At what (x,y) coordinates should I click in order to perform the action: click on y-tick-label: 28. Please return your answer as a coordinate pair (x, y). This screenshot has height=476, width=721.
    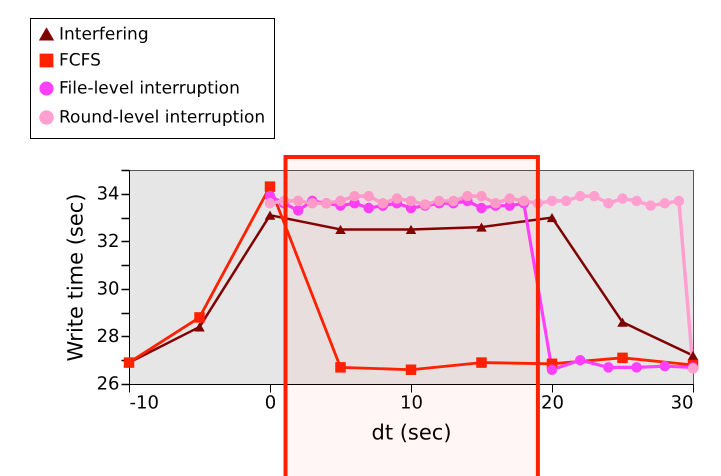
    Looking at the image, I should click on (108, 336).